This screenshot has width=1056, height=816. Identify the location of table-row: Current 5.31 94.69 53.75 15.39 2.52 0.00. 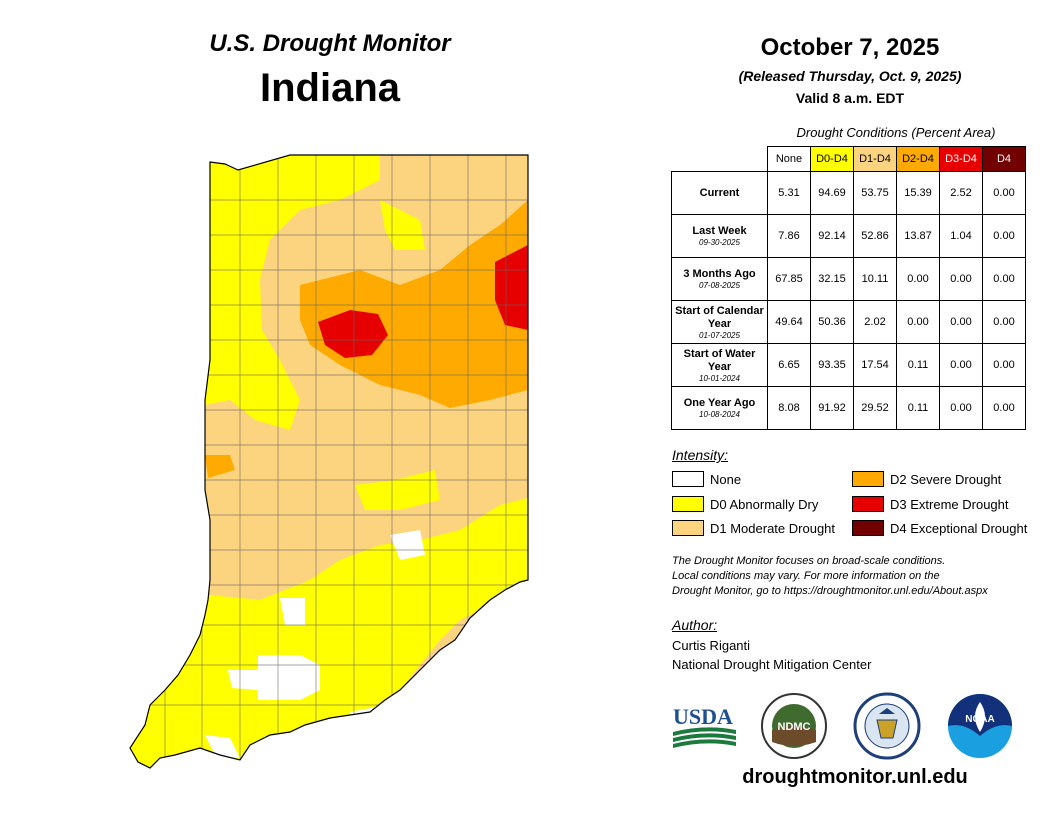
(848, 193).